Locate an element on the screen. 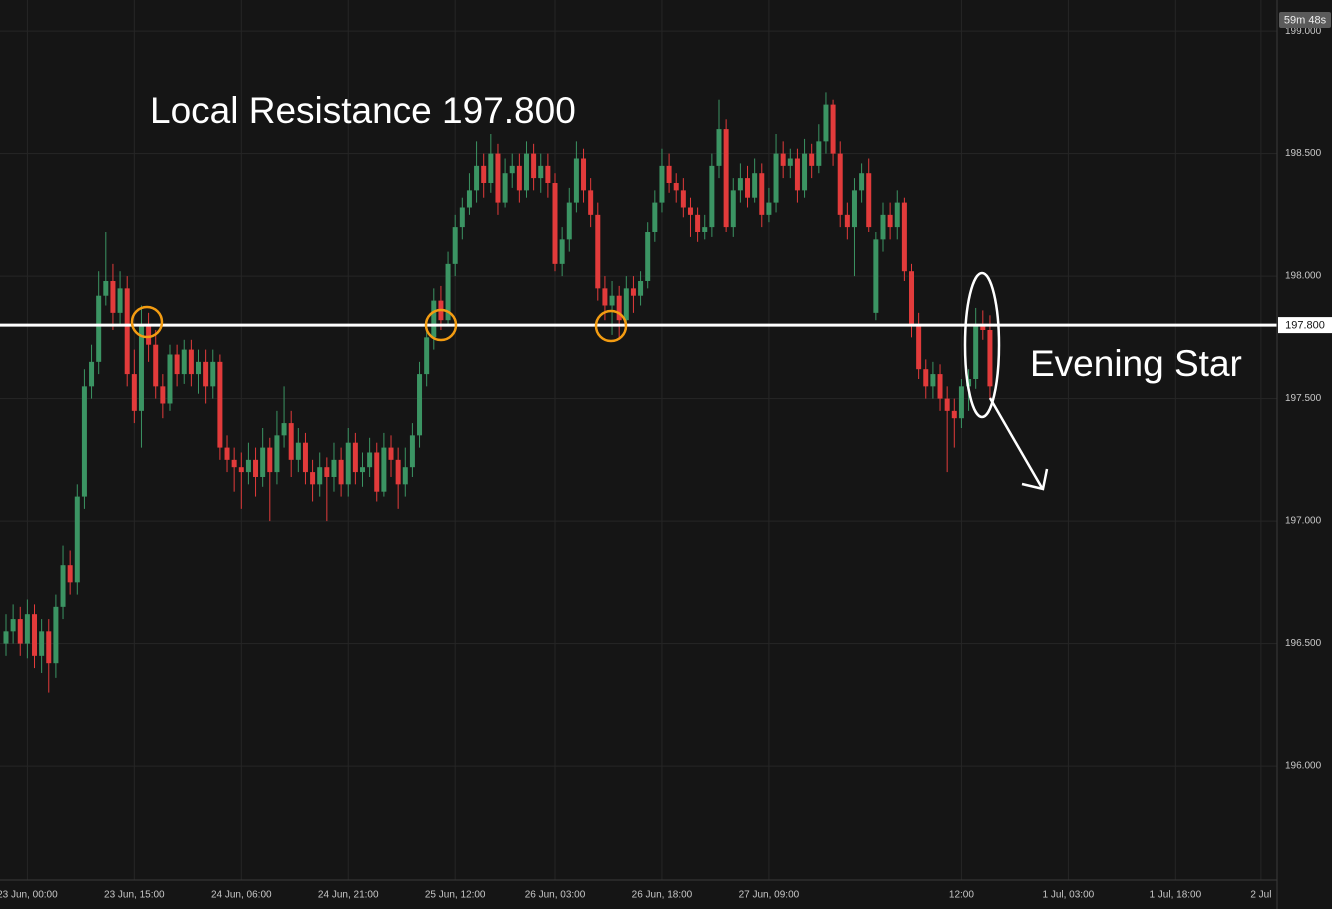 Image resolution: width=1332 pixels, height=909 pixels. x-tick-label: 27 Jun, 09:00 is located at coordinates (769, 895).